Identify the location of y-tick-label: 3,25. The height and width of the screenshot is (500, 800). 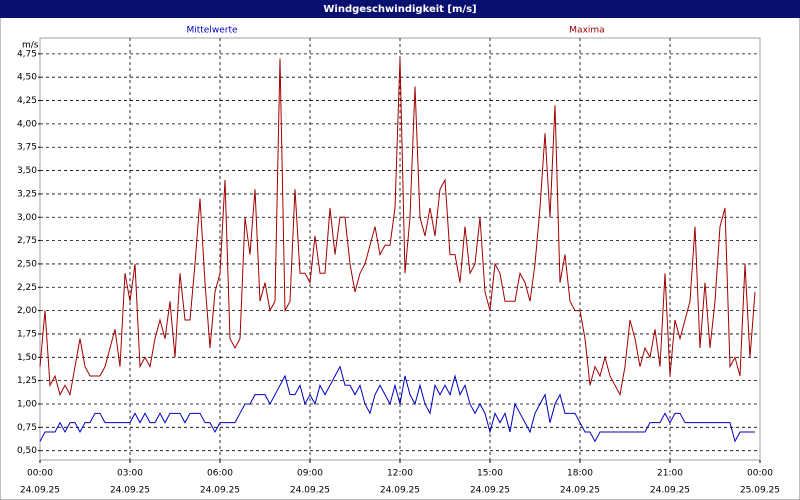
(27, 194).